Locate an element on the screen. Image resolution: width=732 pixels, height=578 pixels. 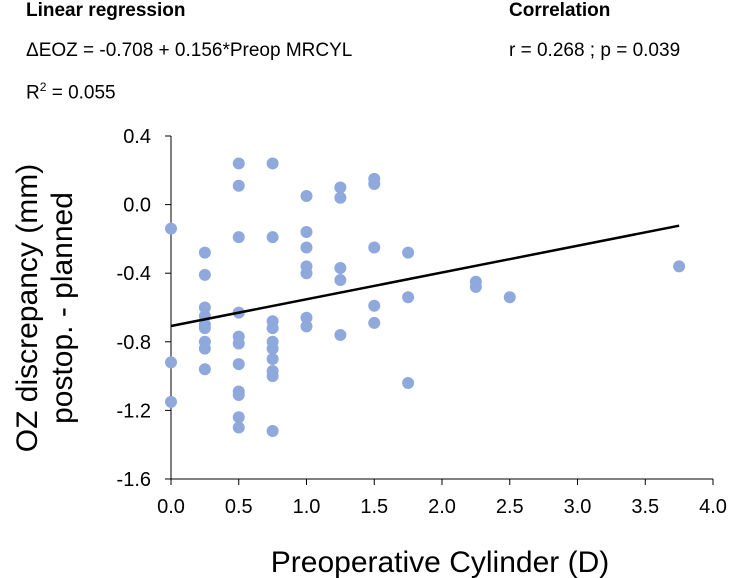
x-tick-label: 3.0 is located at coordinates (578, 507).